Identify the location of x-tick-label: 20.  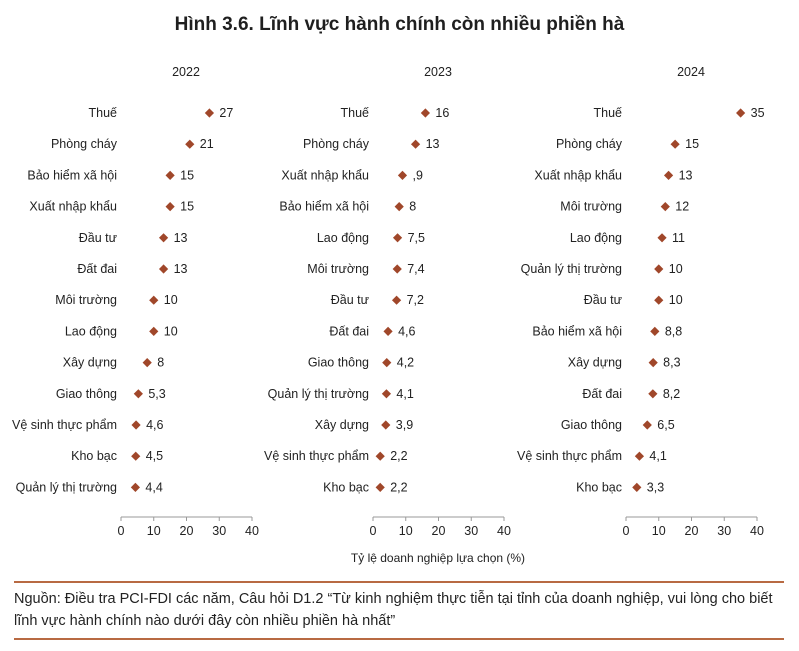
(439, 531).